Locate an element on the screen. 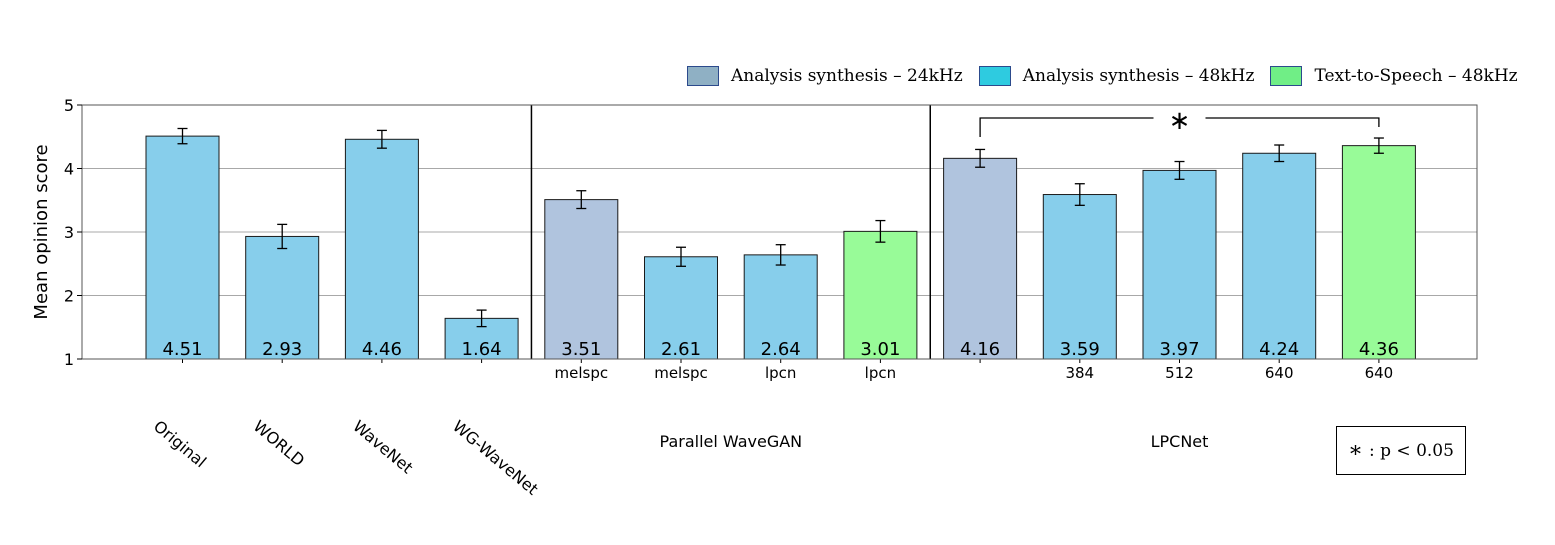  legend-item-24khz: Analysis synthesis – 24kHz is located at coordinates (825, 76).